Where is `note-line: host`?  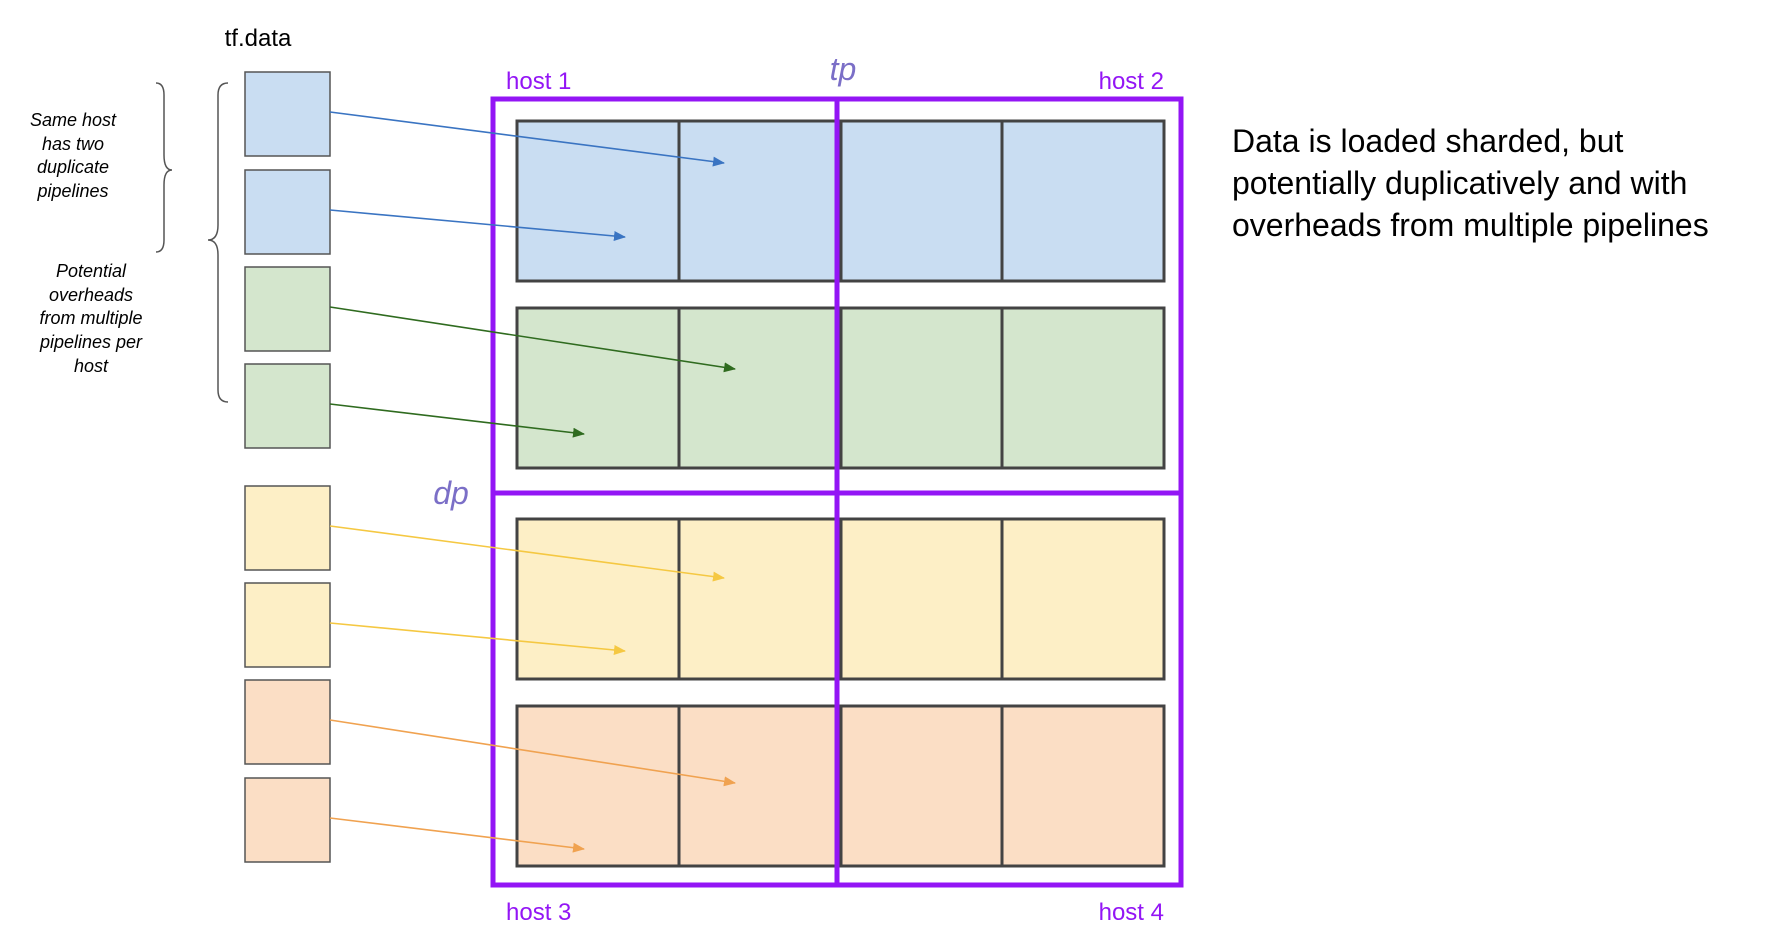
note-line: host is located at coordinates (91, 366).